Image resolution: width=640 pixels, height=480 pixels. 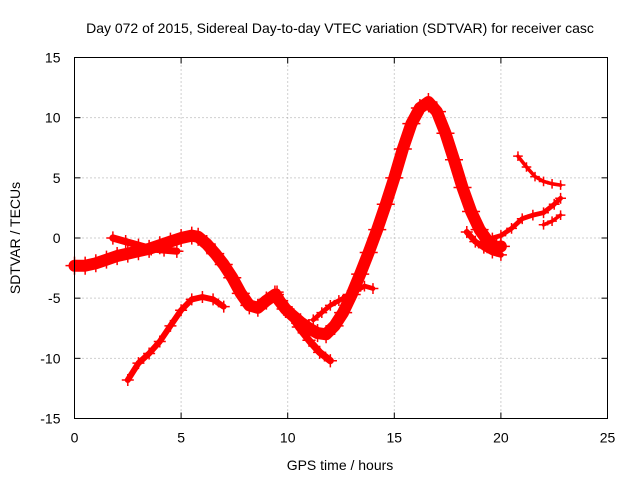 I want to click on y-tick-label: 15, so click(x=53, y=58).